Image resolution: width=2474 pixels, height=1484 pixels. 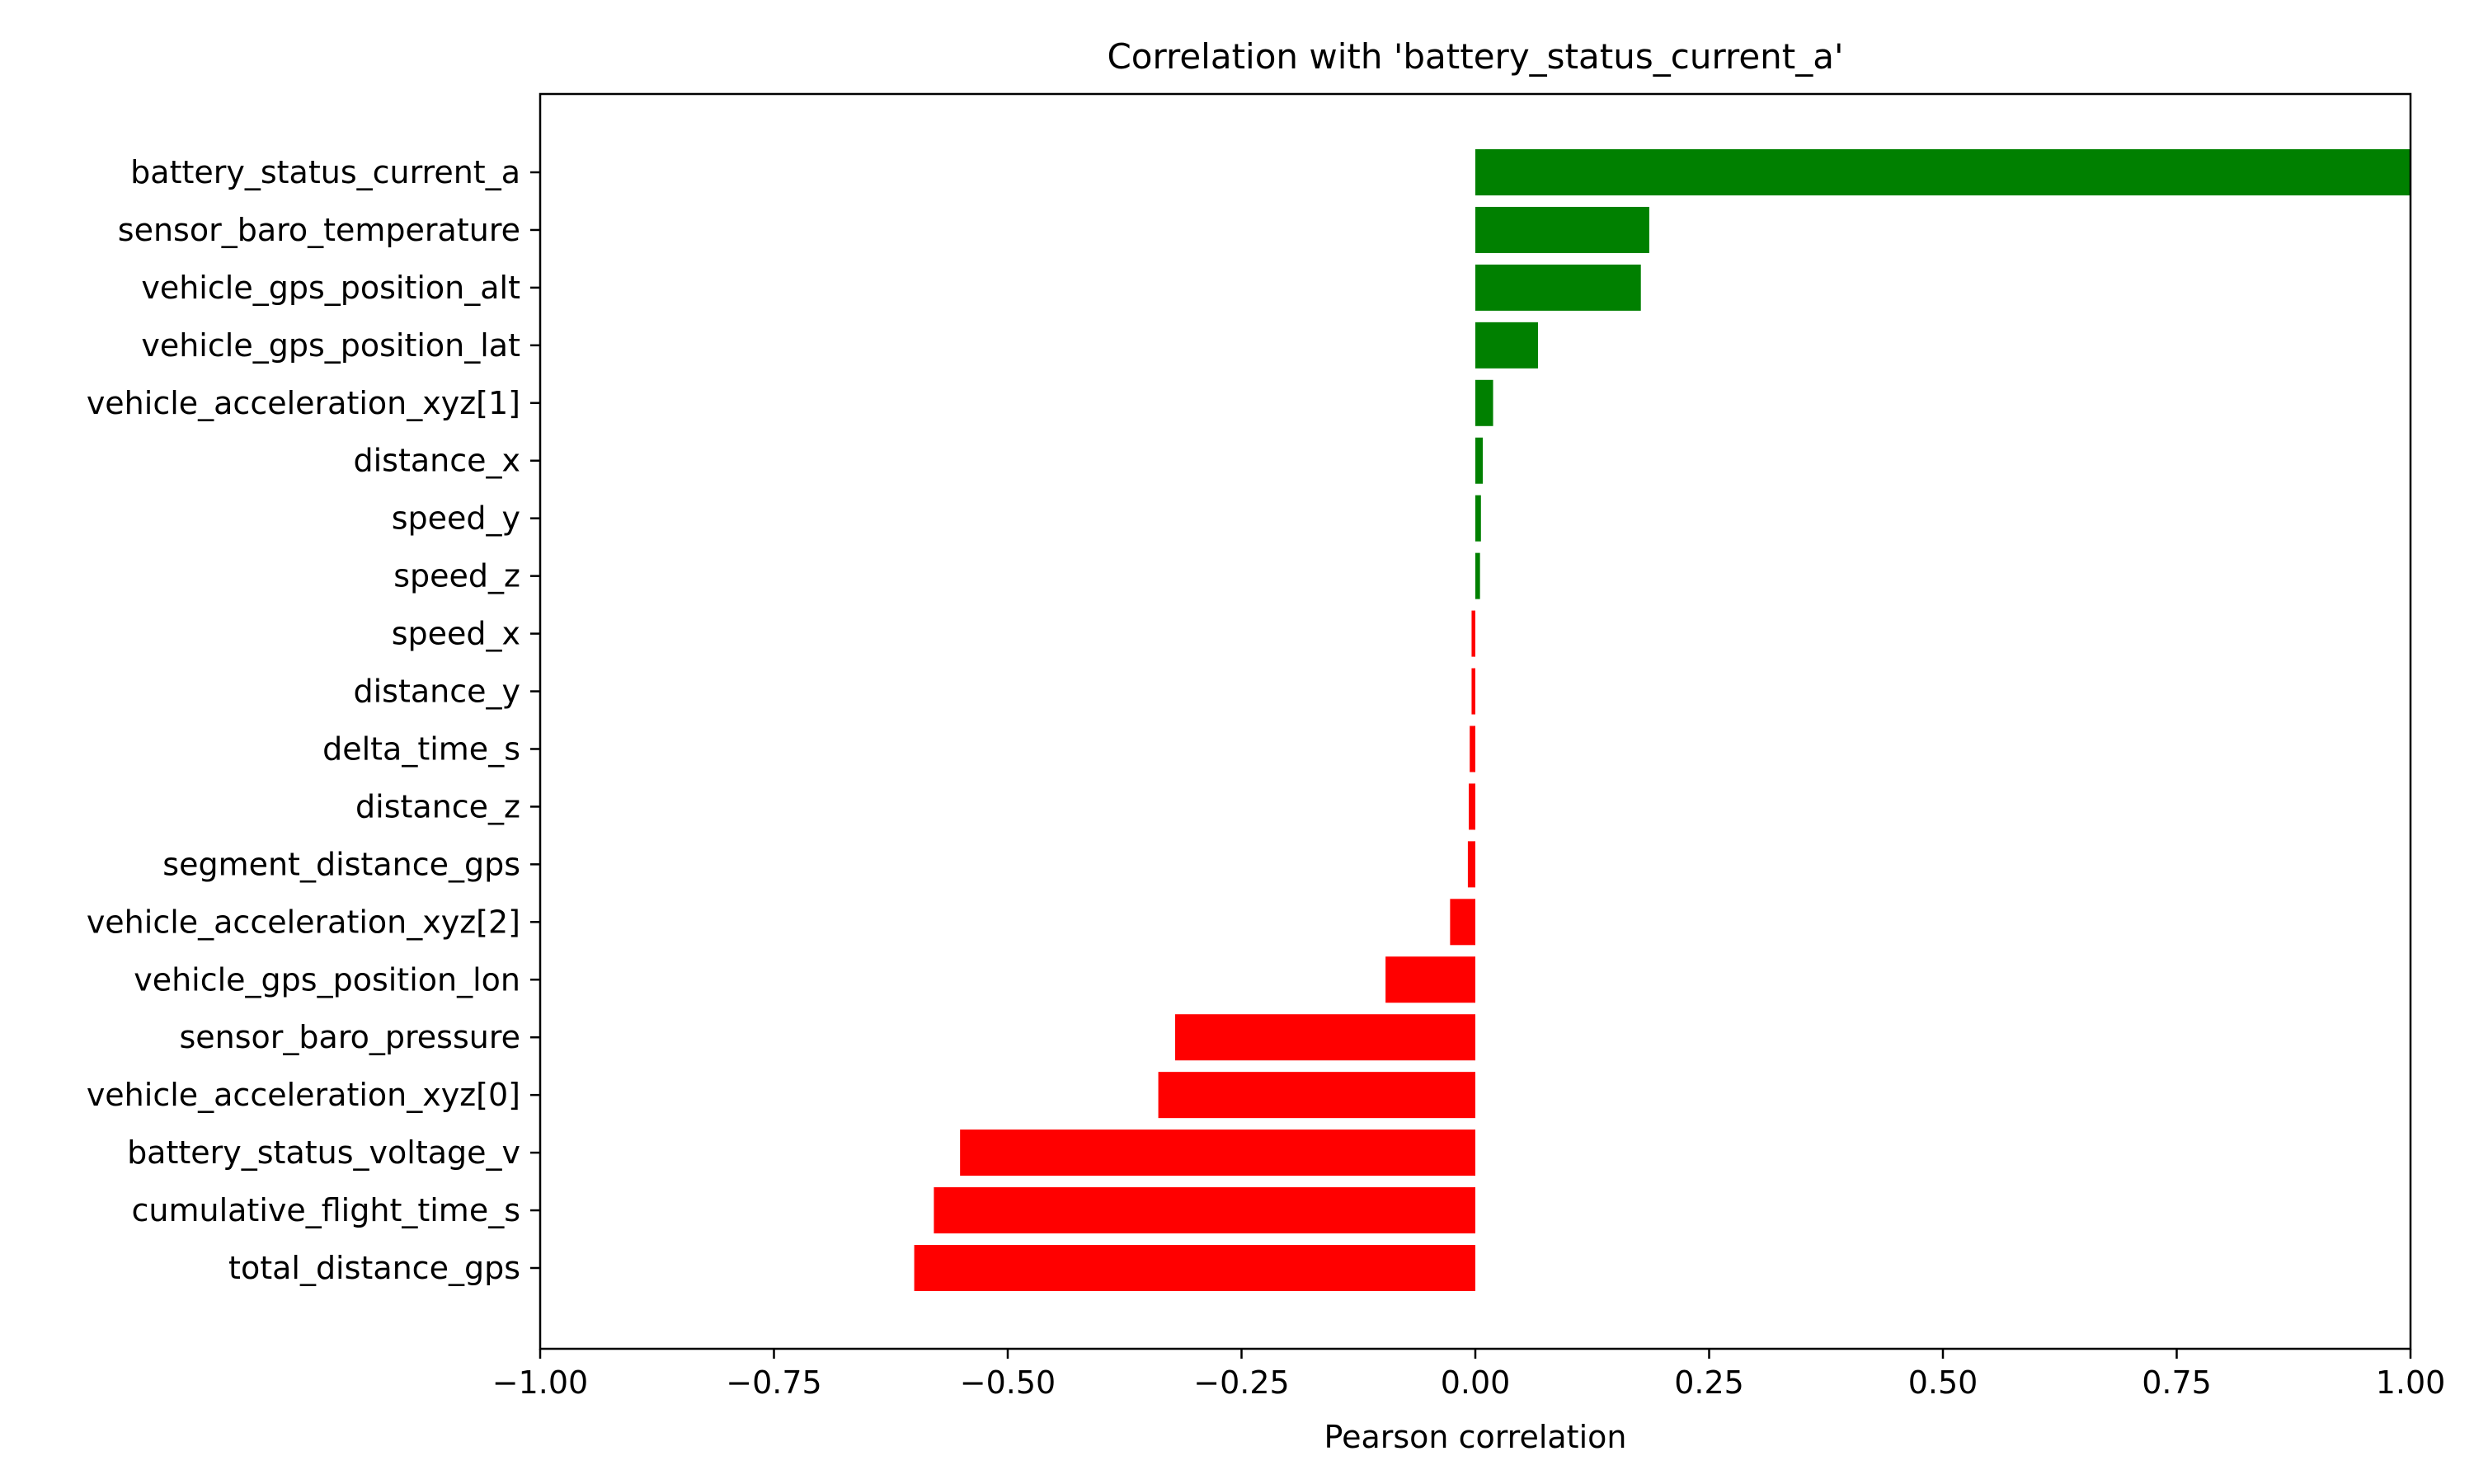 I want to click on bar-delta_time_s, so click(x=1472, y=749).